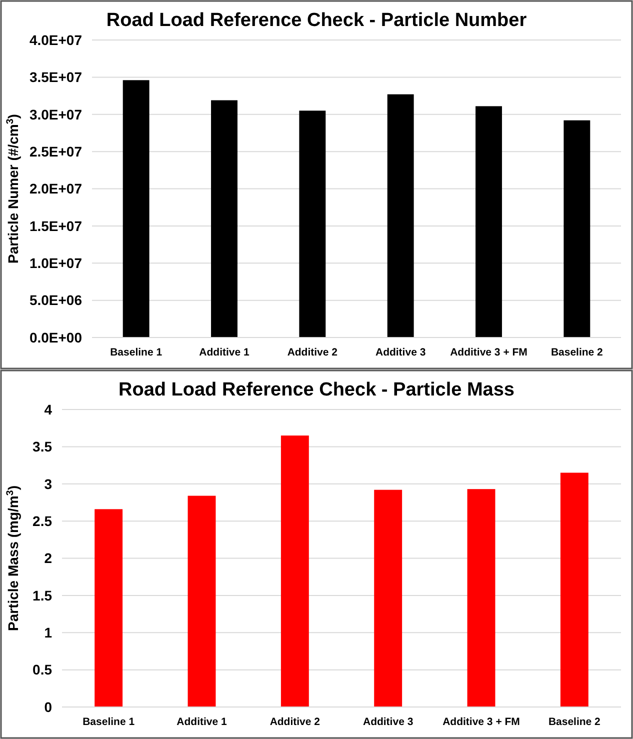 This screenshot has width=633, height=739. Describe the element at coordinates (42, 520) in the screenshot. I see `y-tick-label: 2.5` at that location.